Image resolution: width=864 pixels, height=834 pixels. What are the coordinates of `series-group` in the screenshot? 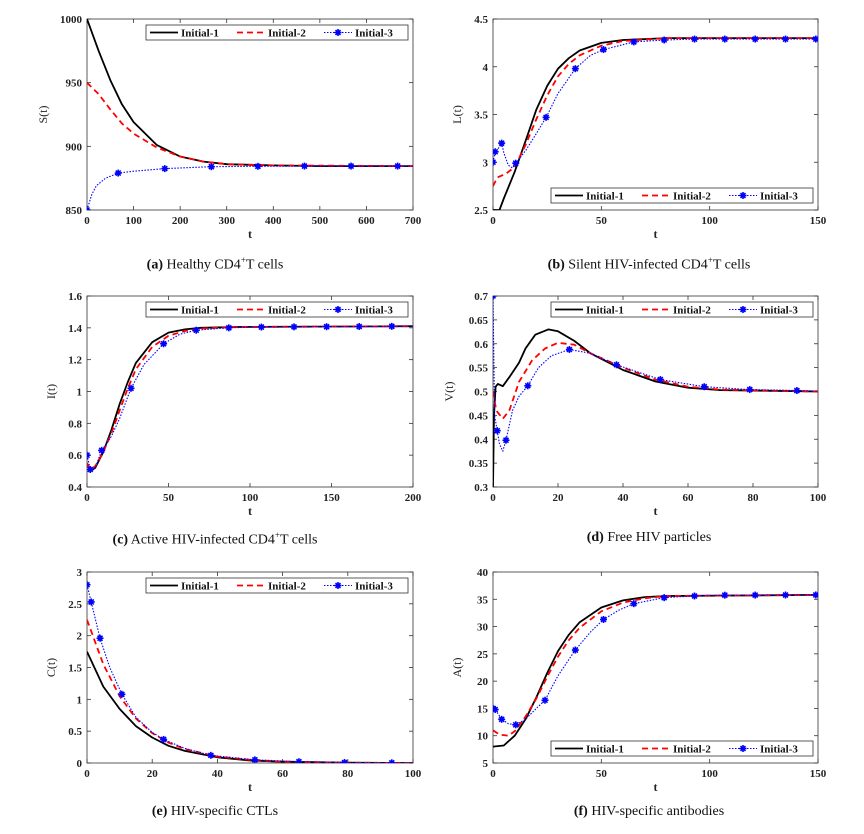 It's located at (655, 391).